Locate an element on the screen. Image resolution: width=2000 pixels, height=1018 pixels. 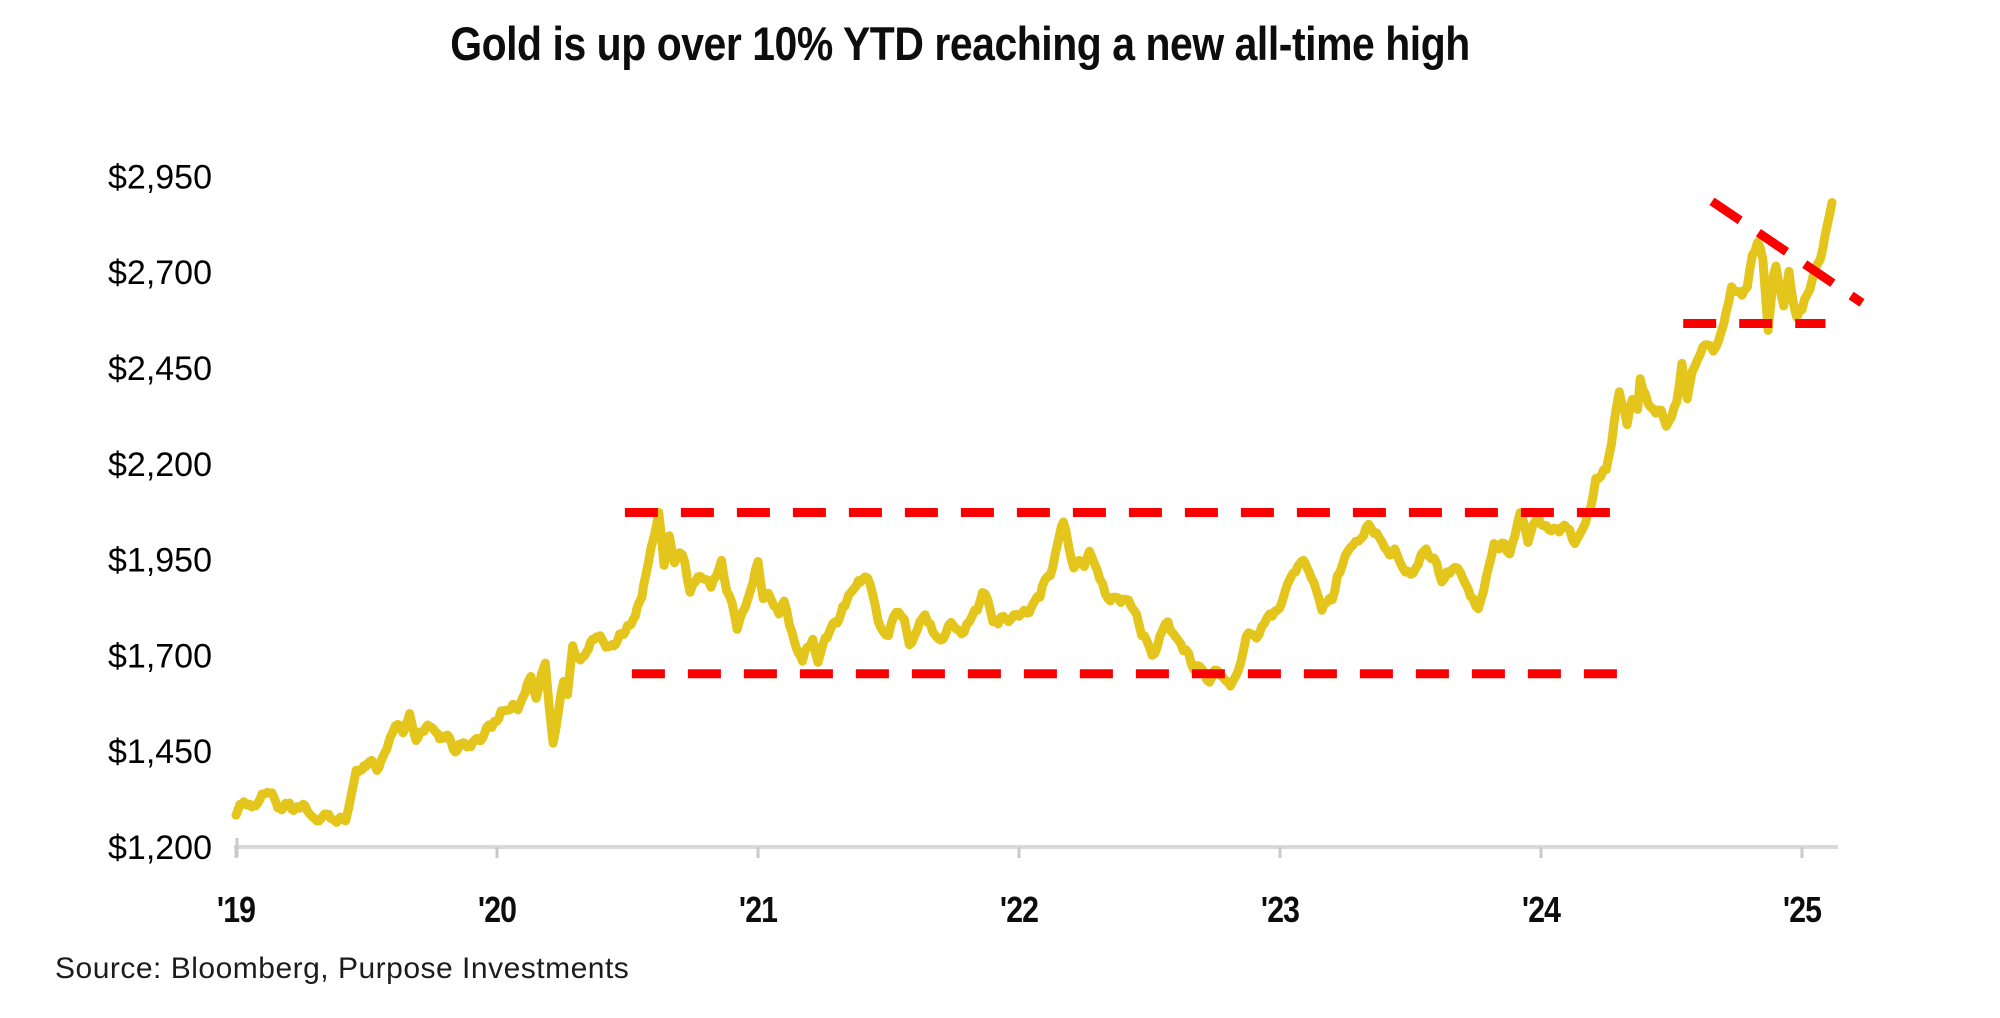
x-axis-tick-label: '25 is located at coordinates (1802, 911).